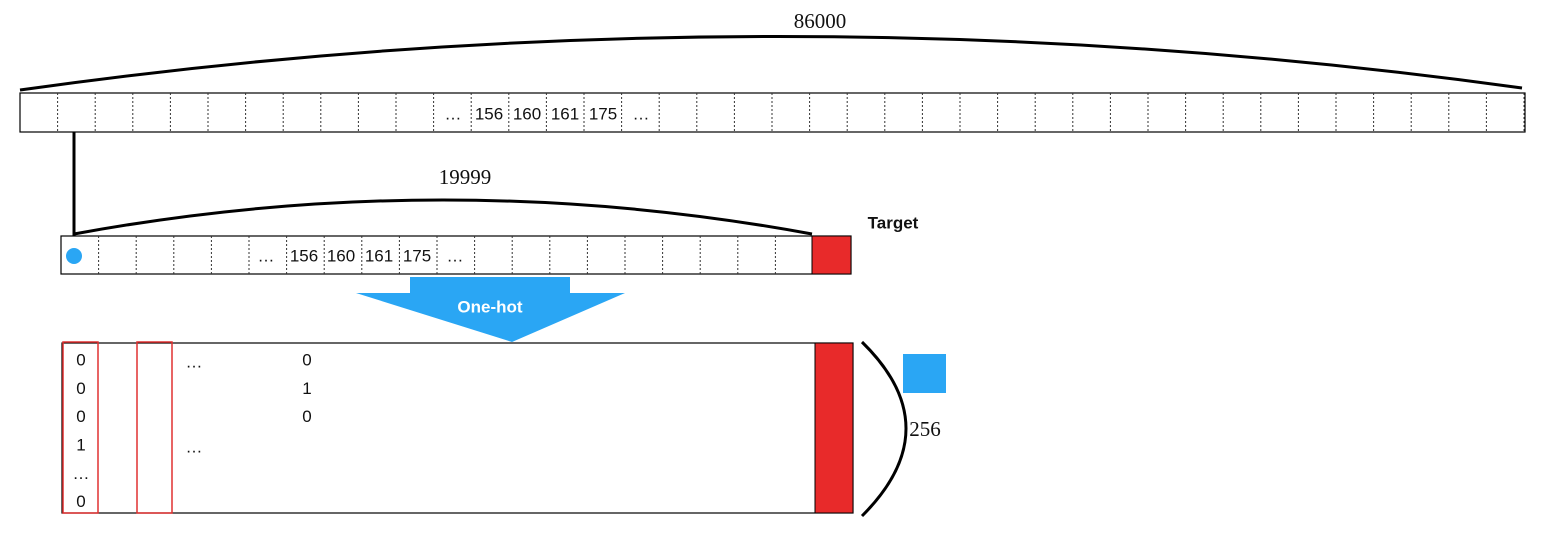 This screenshot has height=538, width=1552. Describe the element at coordinates (820, 21) in the screenshot. I see `top-length: 86000` at that location.